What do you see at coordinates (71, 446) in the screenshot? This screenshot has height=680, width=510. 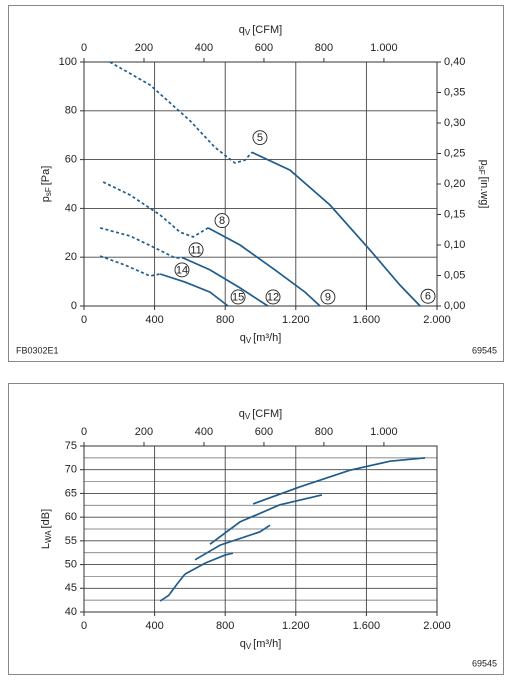 I see `y-tick-label: 75` at bounding box center [71, 446].